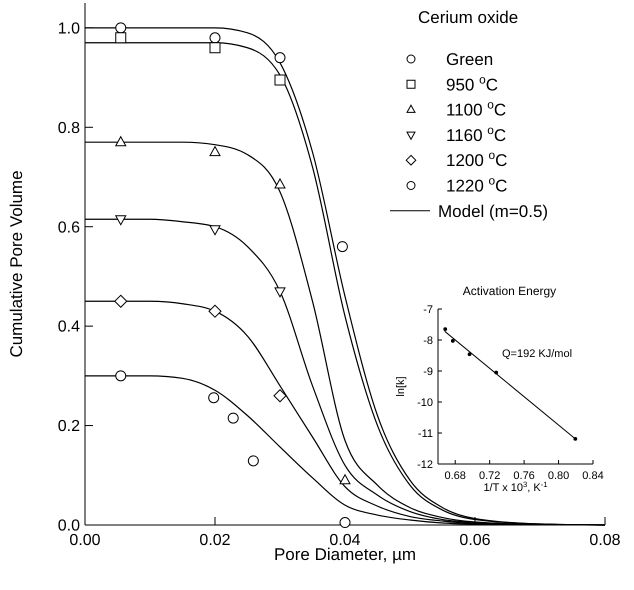 The width and height of the screenshot is (634, 590). Describe the element at coordinates (477, 159) in the screenshot. I see `legend-label: 1200 $^{o}$C` at that location.